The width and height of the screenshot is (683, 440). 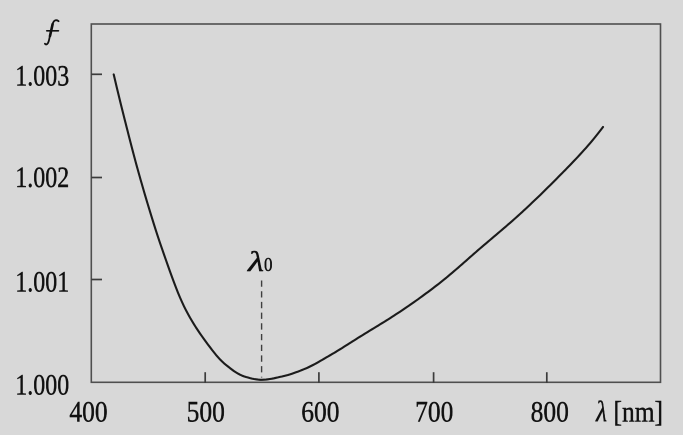 What do you see at coordinates (42, 384) in the screenshot?
I see `svg-text: 1.000` at bounding box center [42, 384].